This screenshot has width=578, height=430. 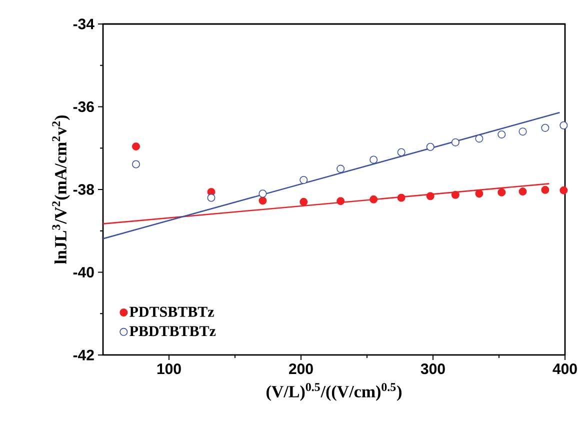 I want to click on x-axis-title: (V/L)$^{0.5}$/((V/cm)$^{0.5}$), so click(x=334, y=392).